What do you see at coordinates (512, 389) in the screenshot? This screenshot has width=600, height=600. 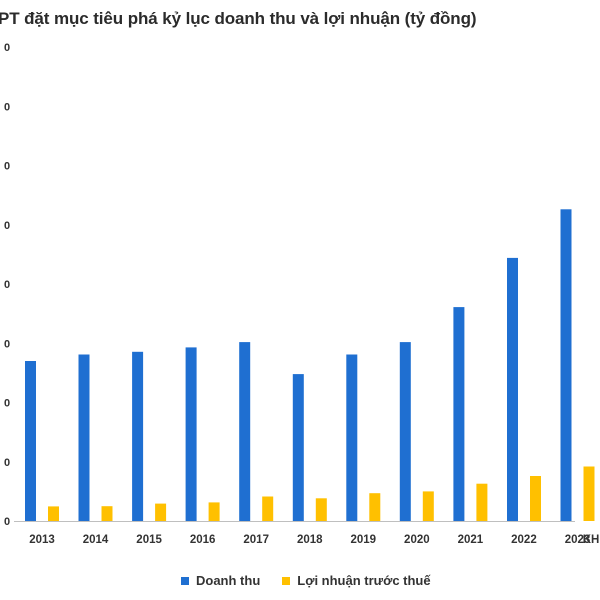 I see `bar-revenue-2022` at bounding box center [512, 389].